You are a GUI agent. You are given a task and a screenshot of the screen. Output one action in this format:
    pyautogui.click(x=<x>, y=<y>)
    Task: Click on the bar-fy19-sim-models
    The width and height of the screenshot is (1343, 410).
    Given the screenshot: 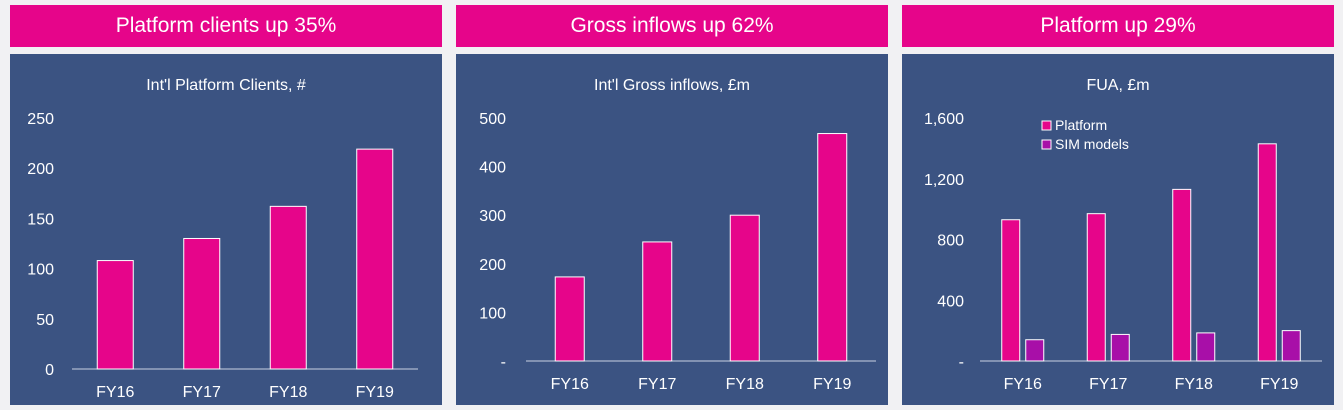 What is the action you would take?
    pyautogui.click(x=1291, y=346)
    